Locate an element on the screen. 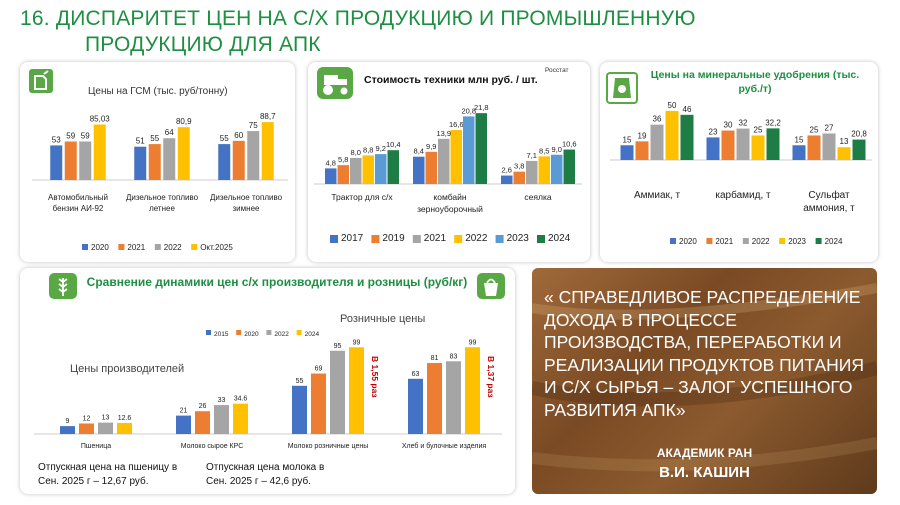 The width and height of the screenshot is (900, 505). legend-label: 2020 is located at coordinates (100, 247).